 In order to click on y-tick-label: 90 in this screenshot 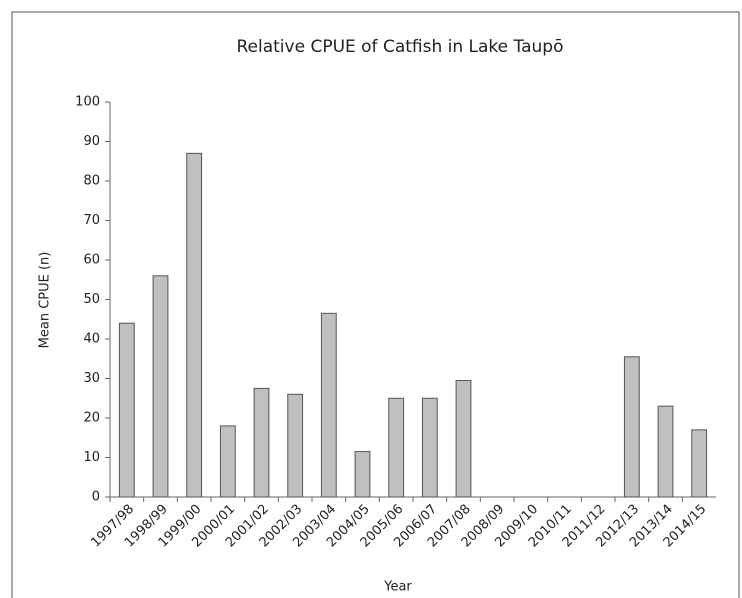, I will do `click(91, 141)`.